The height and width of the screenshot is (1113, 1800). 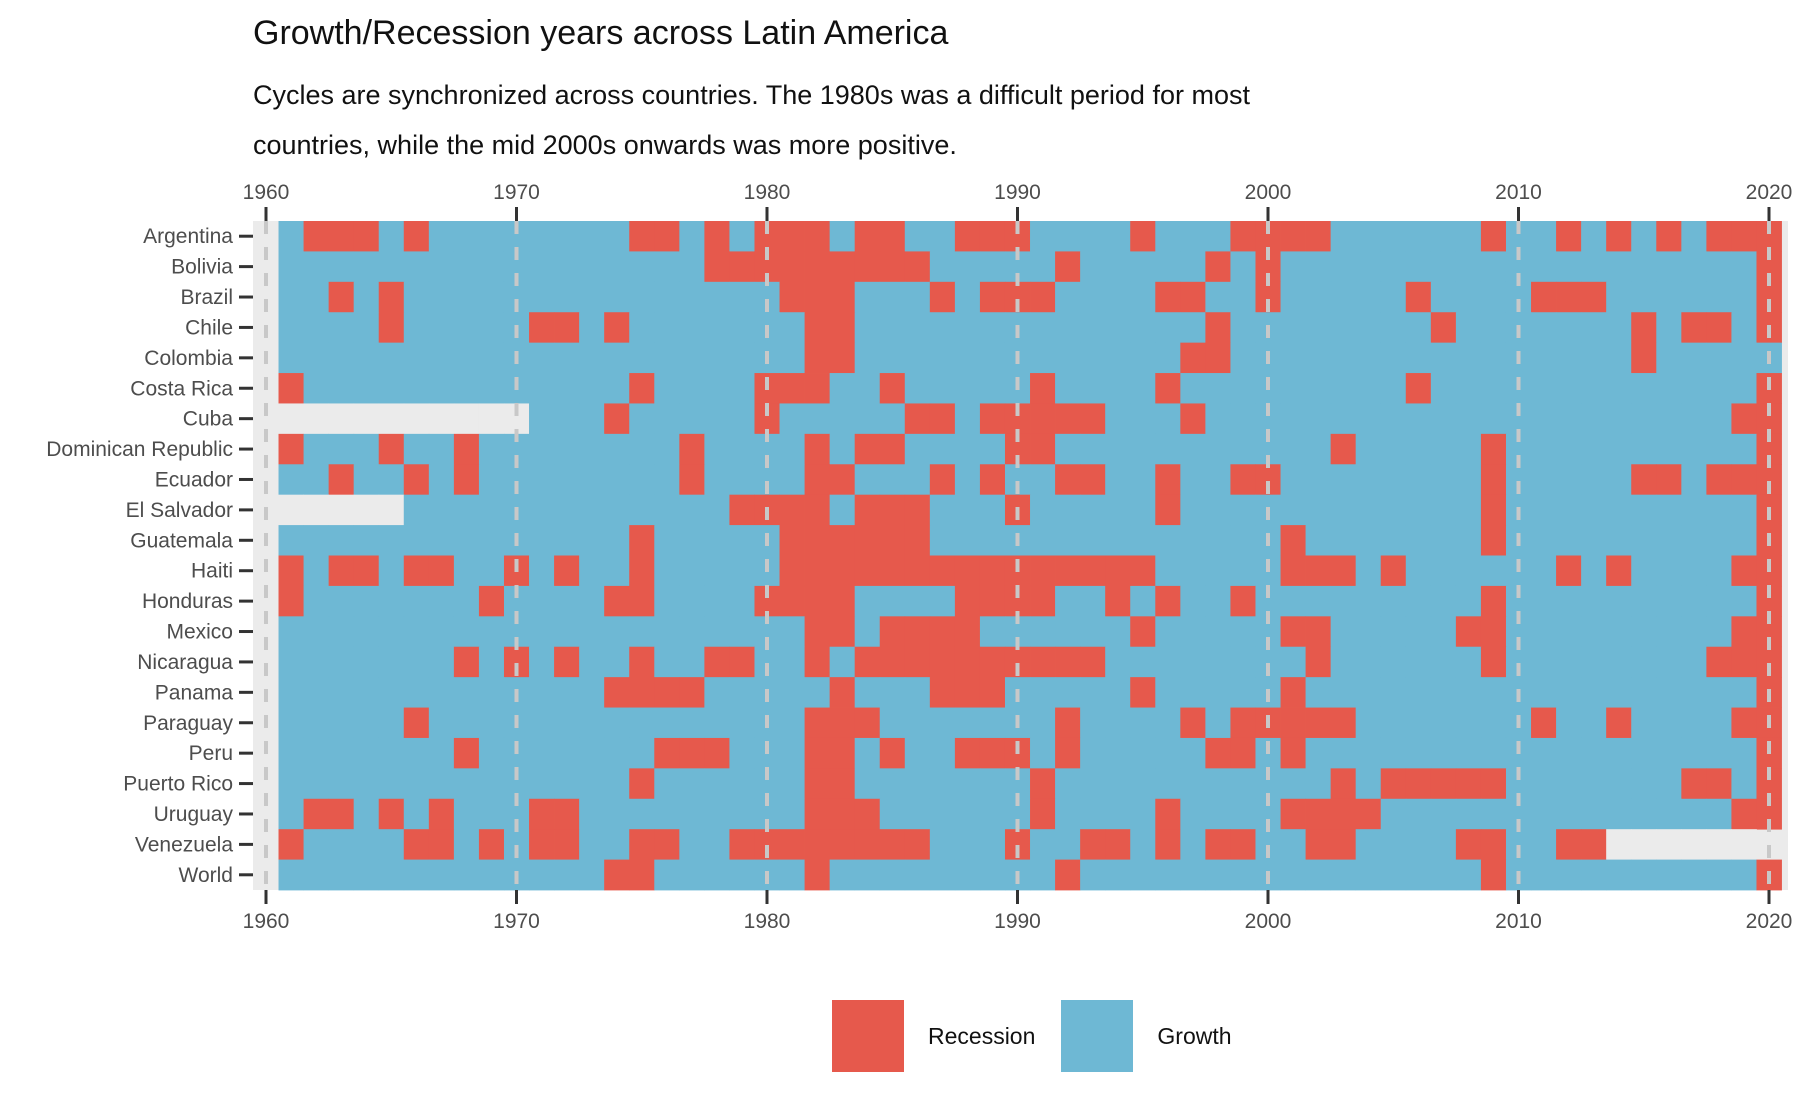 I want to click on tile-haiti-1964, so click(x=366, y=571).